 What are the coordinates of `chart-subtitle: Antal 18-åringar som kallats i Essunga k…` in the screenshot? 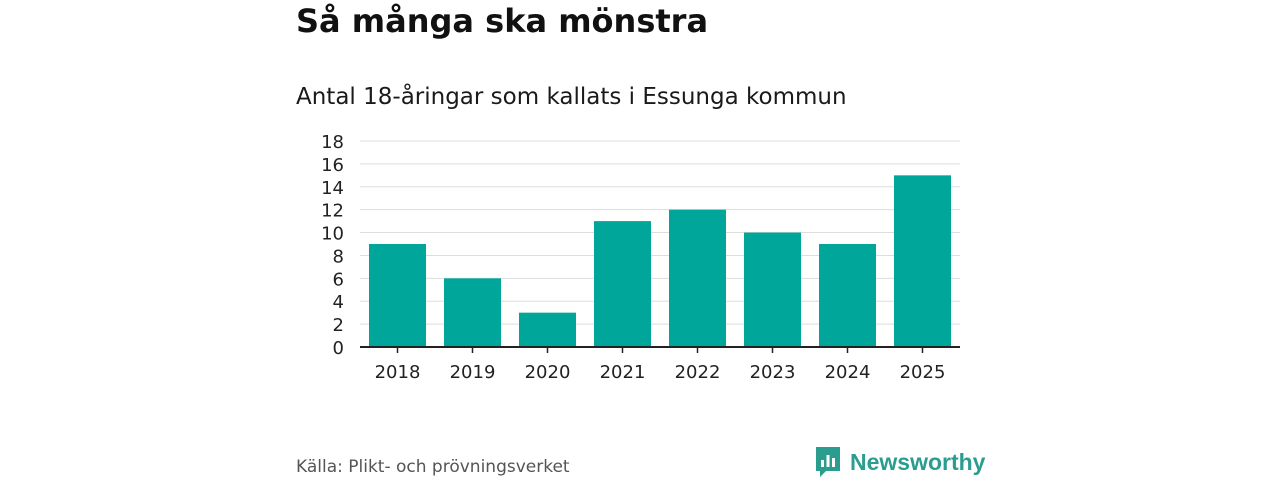 It's located at (571, 97).